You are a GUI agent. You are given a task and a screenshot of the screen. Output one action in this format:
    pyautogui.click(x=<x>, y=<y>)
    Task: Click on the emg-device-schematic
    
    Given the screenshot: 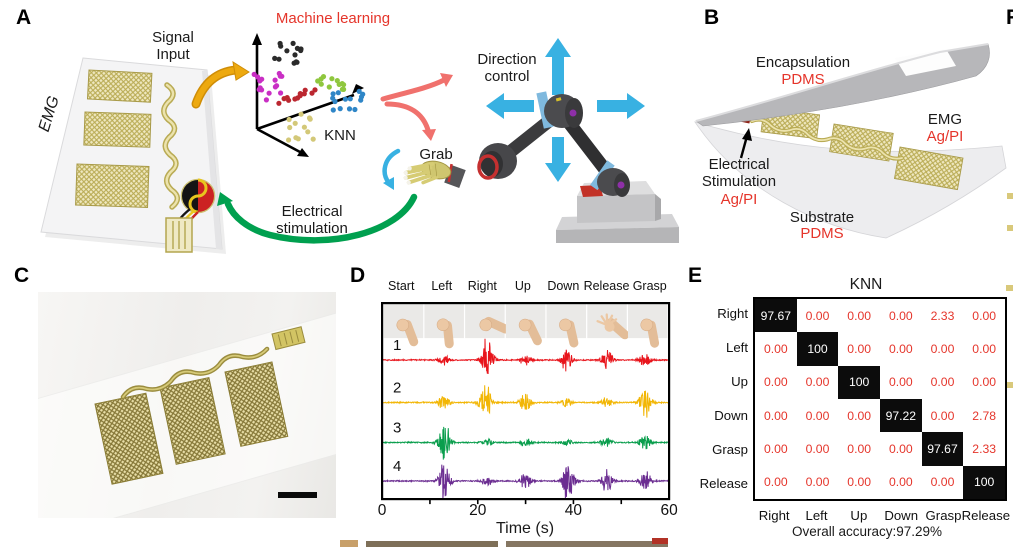 What is the action you would take?
    pyautogui.click(x=133, y=155)
    